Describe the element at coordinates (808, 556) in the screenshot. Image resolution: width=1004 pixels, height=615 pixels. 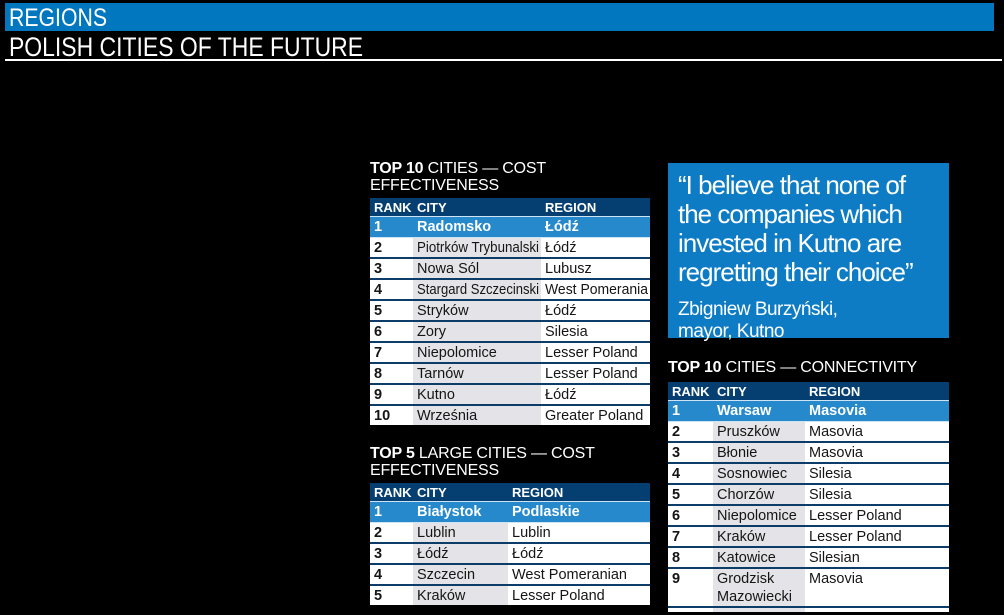
I see `table-row: 8 Katowice Silesian` at that location.